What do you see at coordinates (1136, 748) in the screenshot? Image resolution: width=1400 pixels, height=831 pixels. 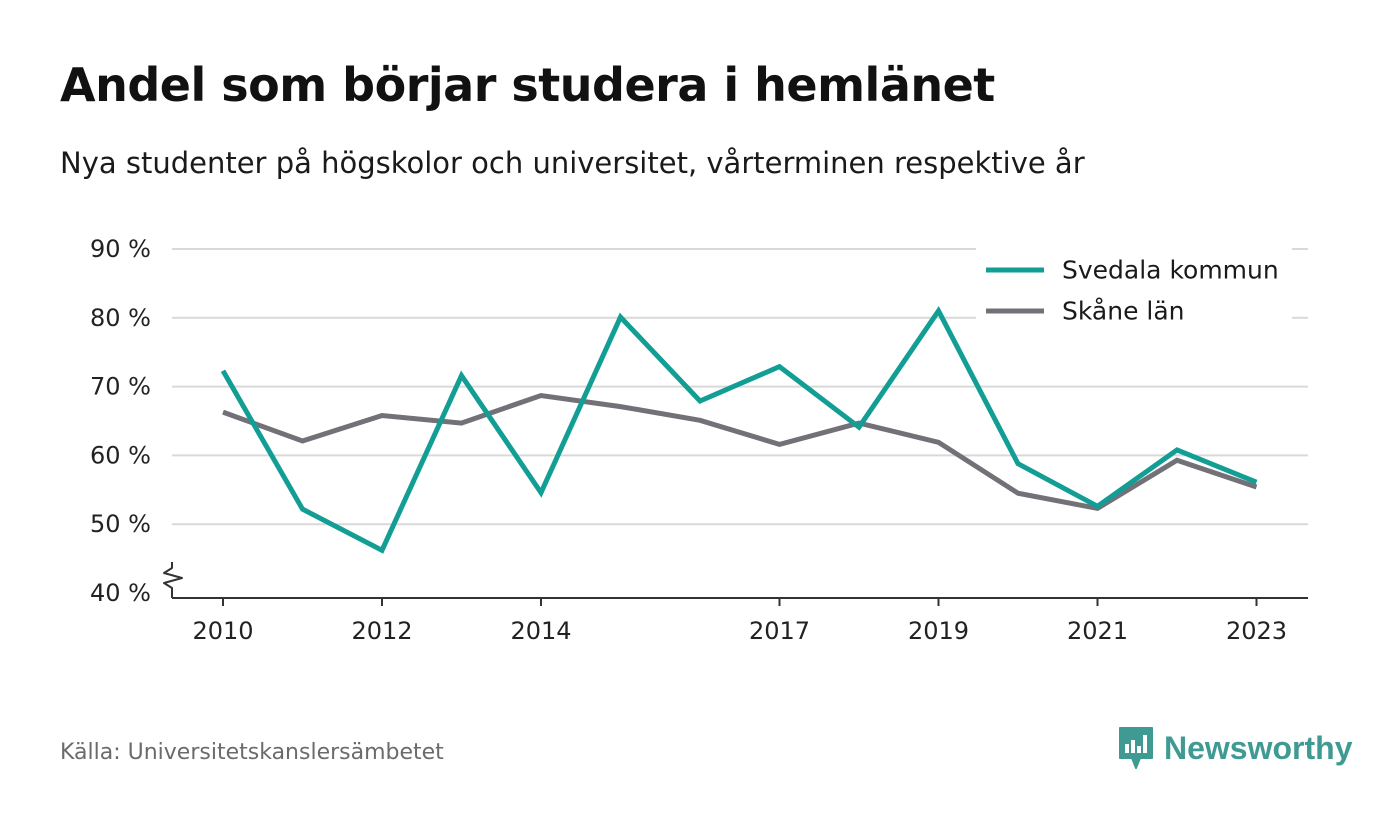 I see `bar-chart-speech-bubble-icon` at bounding box center [1136, 748].